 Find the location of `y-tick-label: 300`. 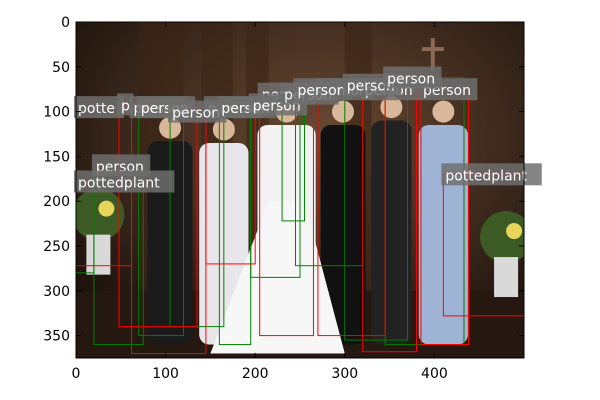

y-tick-label: 300 is located at coordinates (56, 292).